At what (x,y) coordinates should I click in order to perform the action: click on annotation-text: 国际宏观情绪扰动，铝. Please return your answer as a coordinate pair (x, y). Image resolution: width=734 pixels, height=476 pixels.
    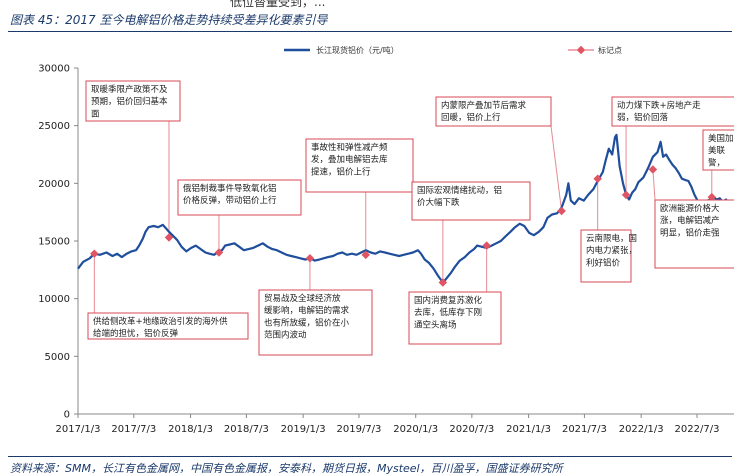
    Looking at the image, I should click on (459, 190).